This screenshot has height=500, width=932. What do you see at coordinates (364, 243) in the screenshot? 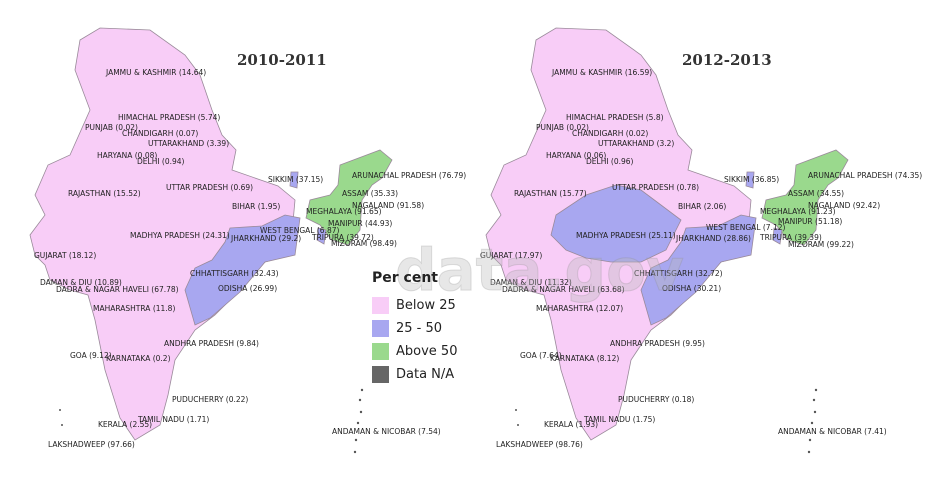
I see `label-mz: MIZORAM (98.49)` at bounding box center [364, 243].